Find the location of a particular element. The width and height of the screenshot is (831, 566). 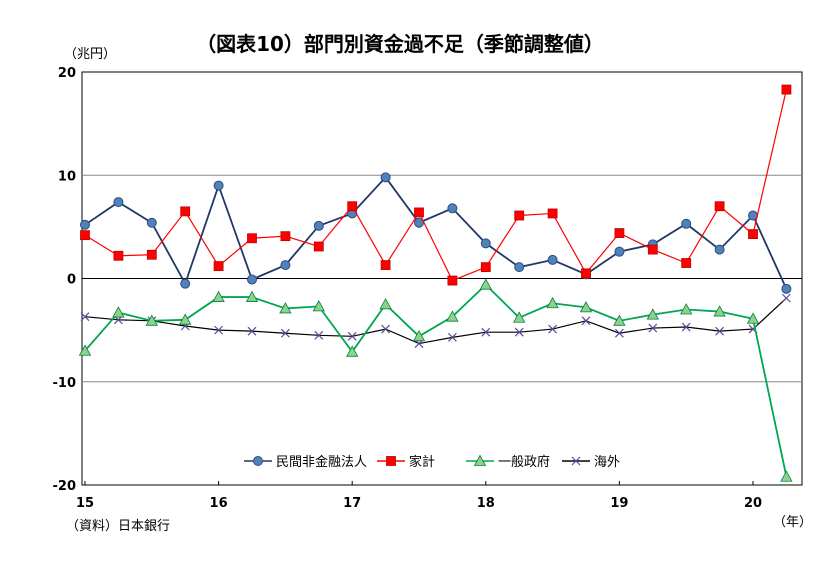

x-tick-label: 15 is located at coordinates (85, 503).